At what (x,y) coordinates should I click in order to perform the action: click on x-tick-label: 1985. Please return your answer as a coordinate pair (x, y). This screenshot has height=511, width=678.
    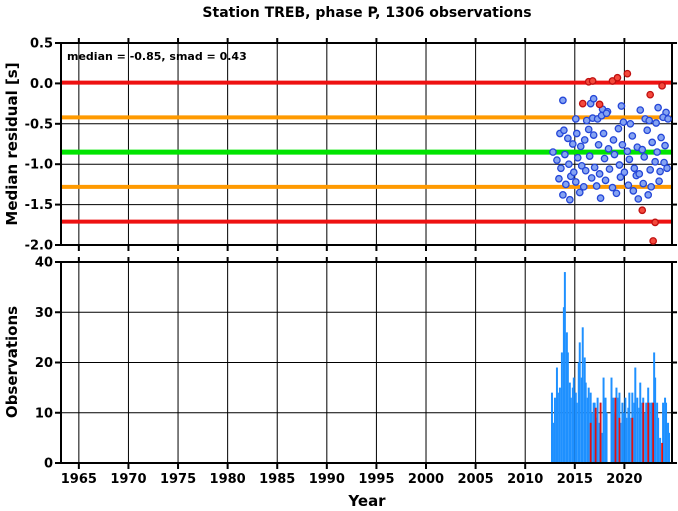
    Looking at the image, I should click on (277, 479).